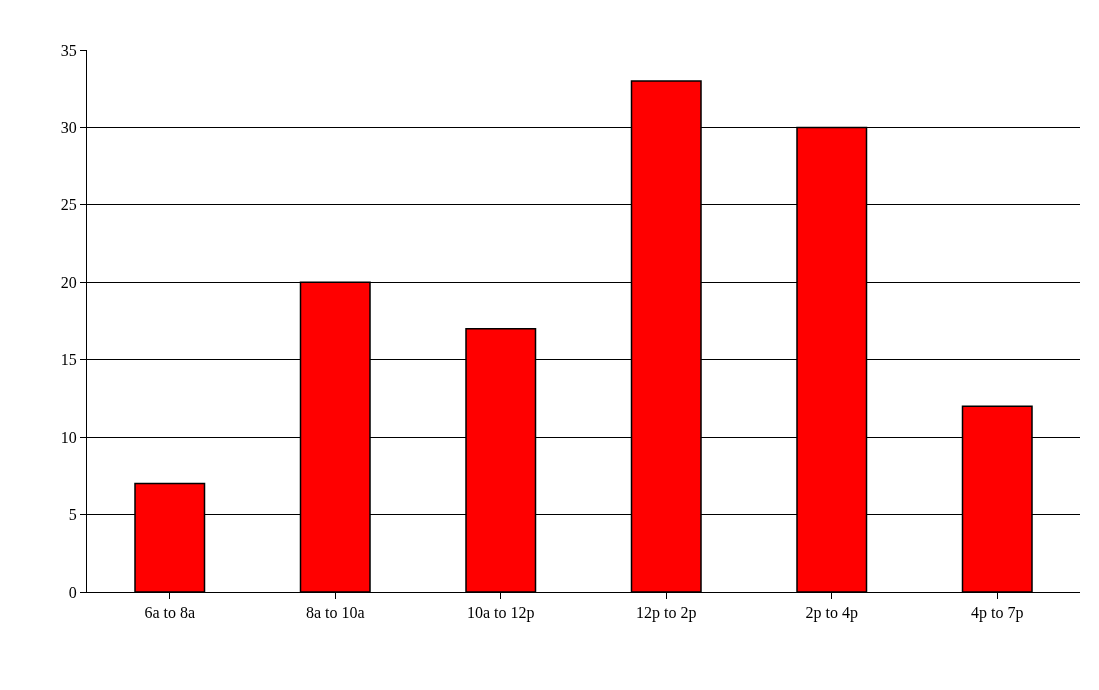 The height and width of the screenshot is (690, 1099). What do you see at coordinates (831, 613) in the screenshot?
I see `x-tick-label: 2p to 4p` at bounding box center [831, 613].